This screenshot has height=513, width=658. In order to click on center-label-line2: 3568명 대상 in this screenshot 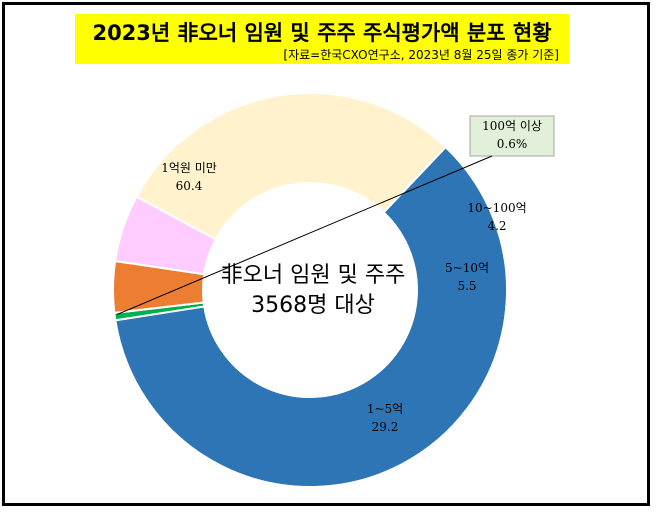, I will do `click(313, 305)`.